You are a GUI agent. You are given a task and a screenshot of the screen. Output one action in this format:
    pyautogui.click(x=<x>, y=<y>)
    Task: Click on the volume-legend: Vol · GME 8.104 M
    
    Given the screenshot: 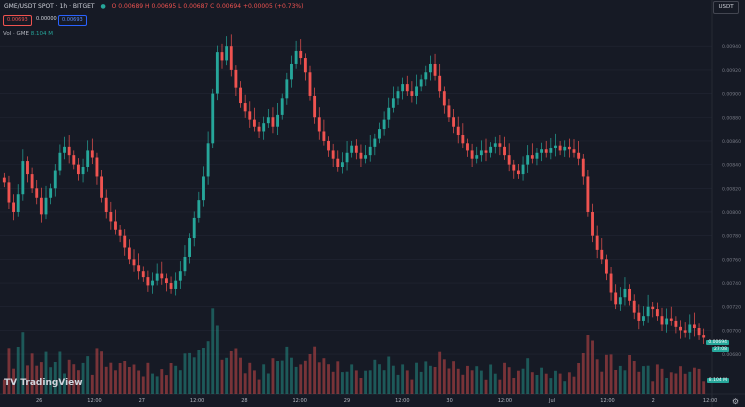 What is the action you would take?
    pyautogui.click(x=28, y=34)
    